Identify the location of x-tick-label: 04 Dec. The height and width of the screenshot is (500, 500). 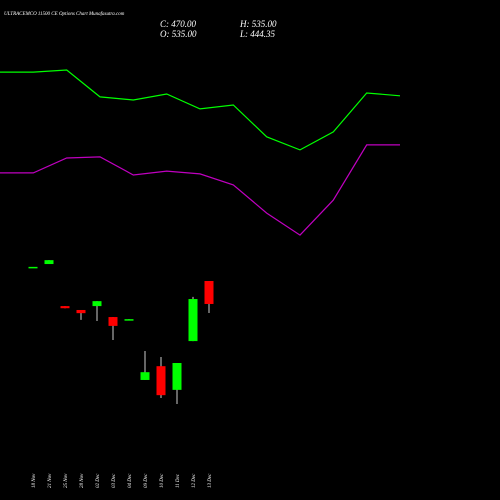
(130, 480).